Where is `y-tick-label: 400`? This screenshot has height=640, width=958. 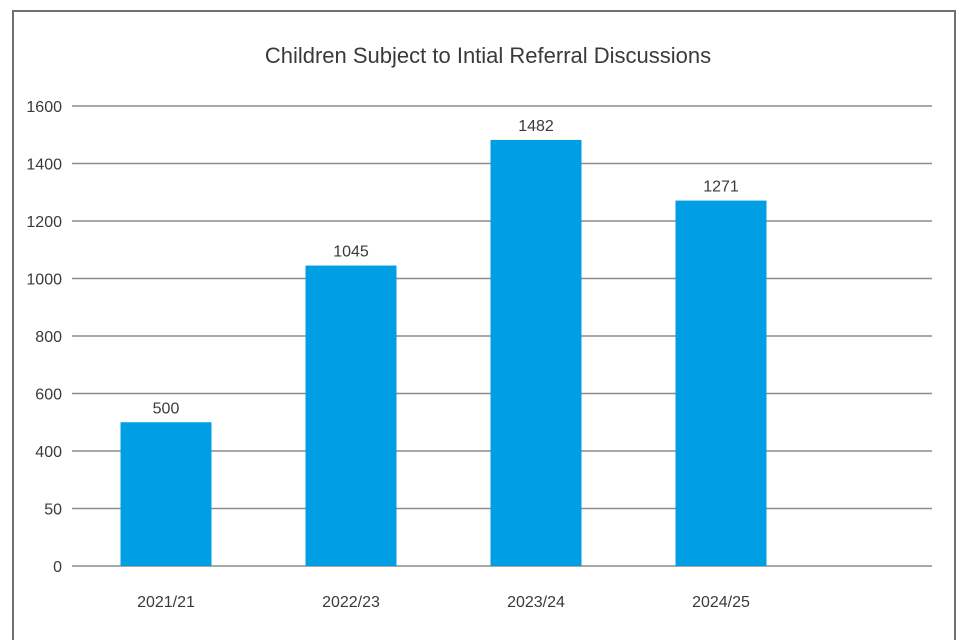
y-tick-label: 400 is located at coordinates (48, 452).